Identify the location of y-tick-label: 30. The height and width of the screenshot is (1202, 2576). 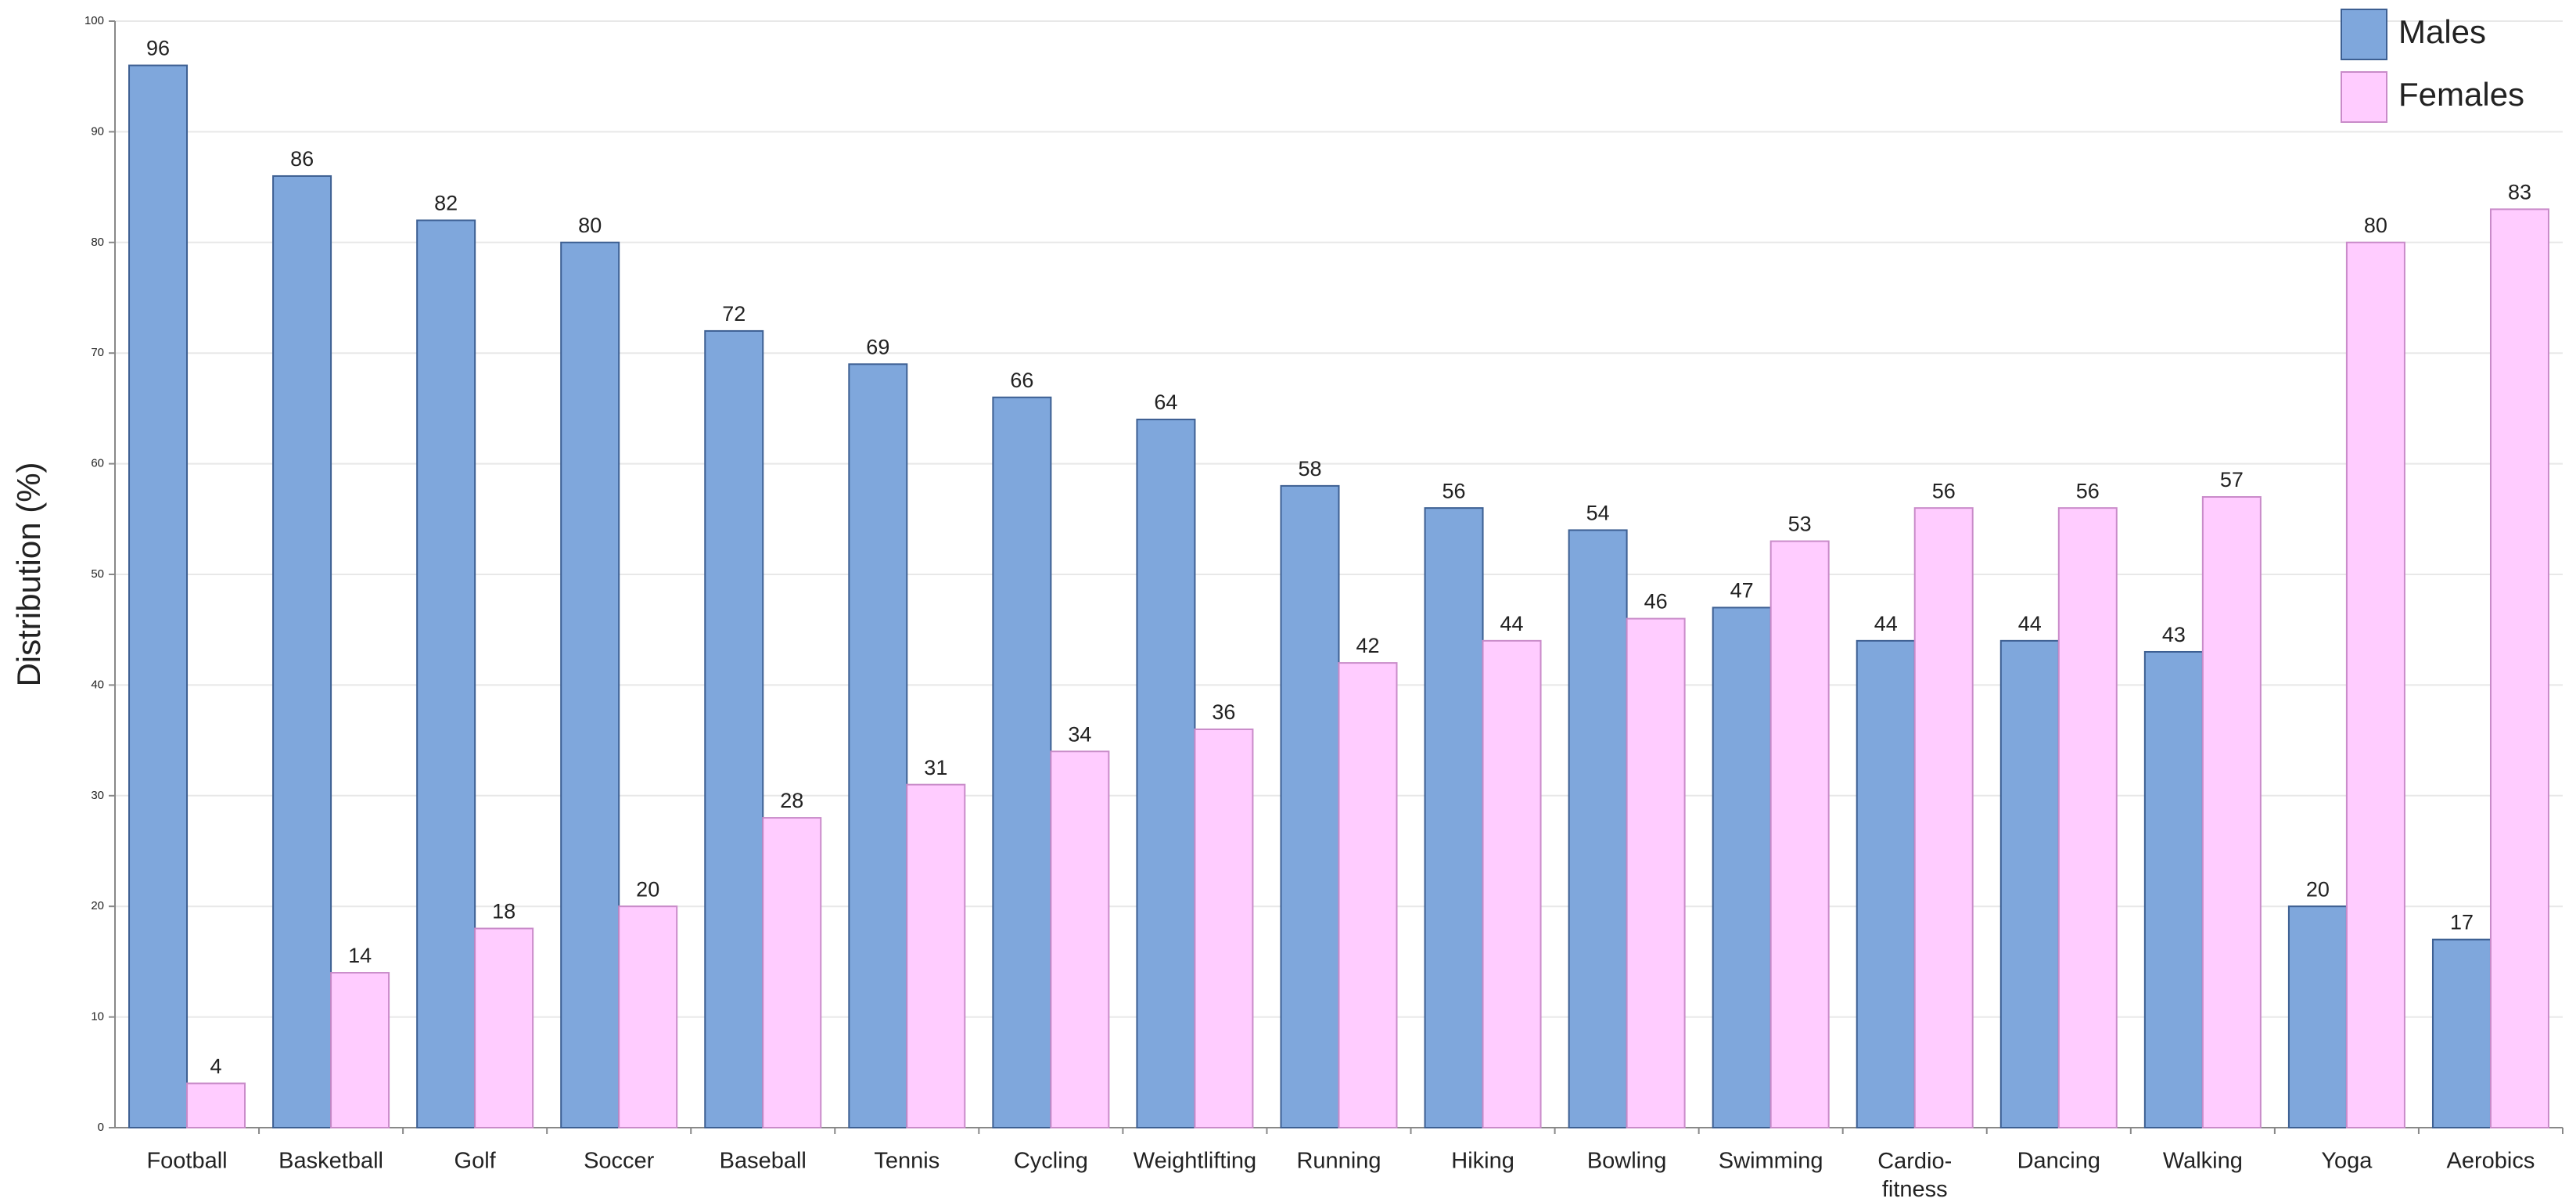
(97, 795).